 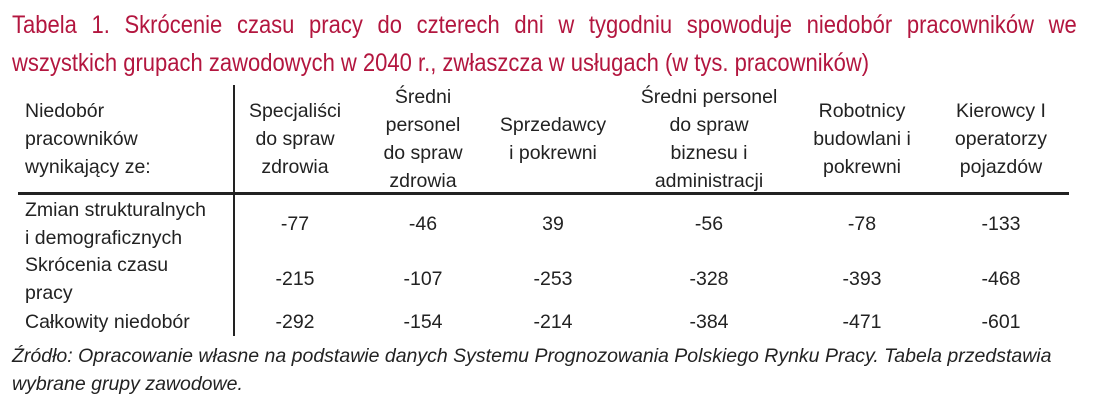 I want to click on column-header-line: Średni, so click(x=423, y=97).